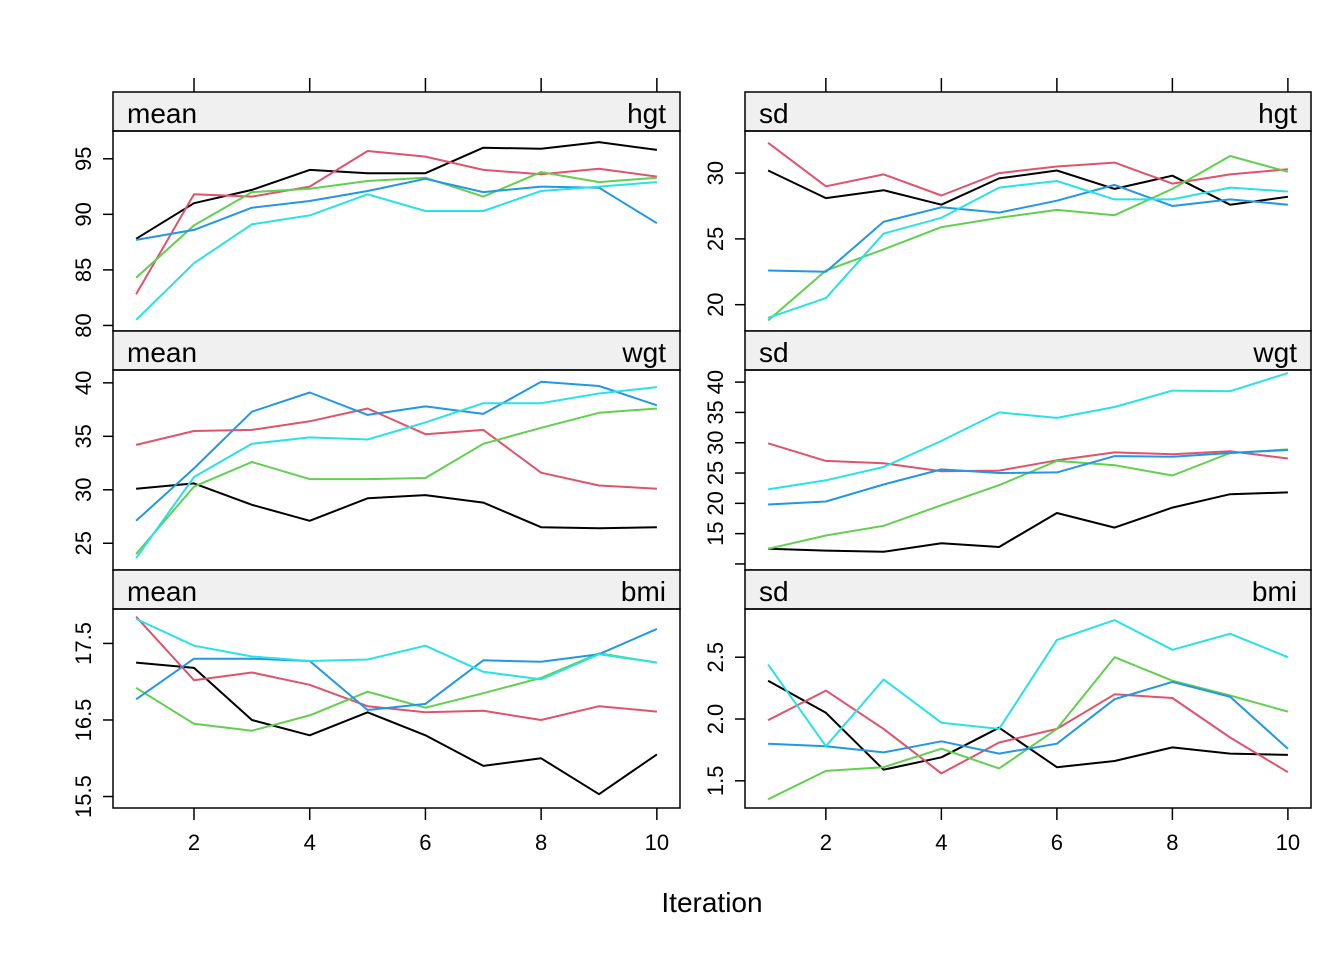  I want to click on y-tick-label: 95, so click(83, 159).